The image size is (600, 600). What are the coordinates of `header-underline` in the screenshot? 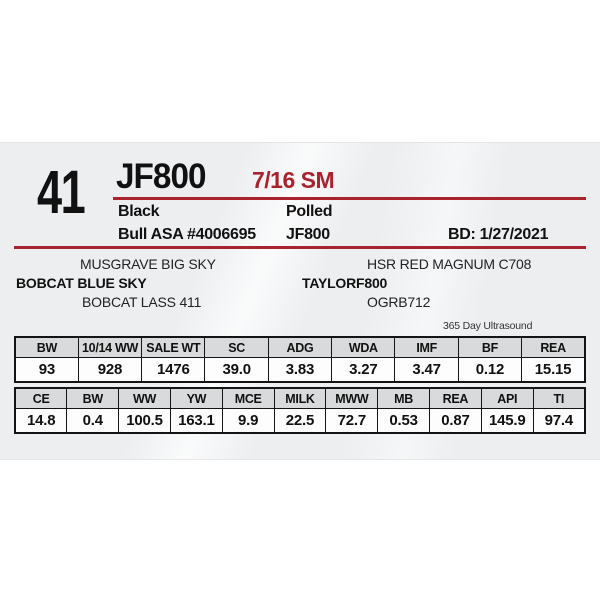 It's located at (349, 198).